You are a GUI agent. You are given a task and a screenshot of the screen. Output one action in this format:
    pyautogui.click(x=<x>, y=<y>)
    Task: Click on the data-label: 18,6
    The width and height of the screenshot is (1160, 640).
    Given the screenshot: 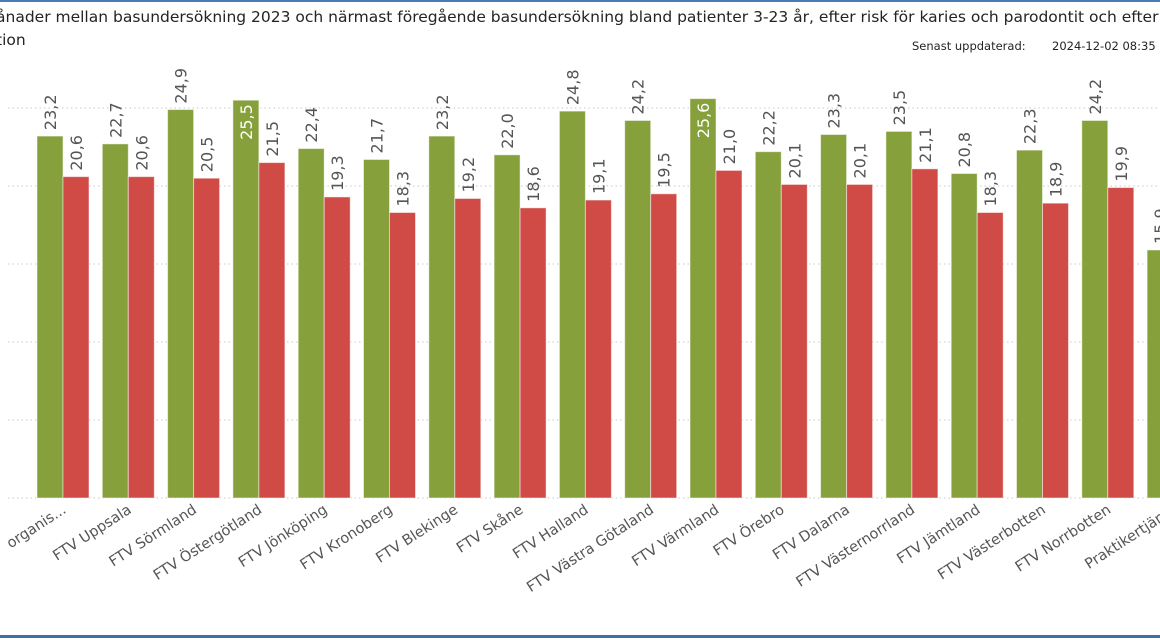 What is the action you would take?
    pyautogui.click(x=533, y=184)
    